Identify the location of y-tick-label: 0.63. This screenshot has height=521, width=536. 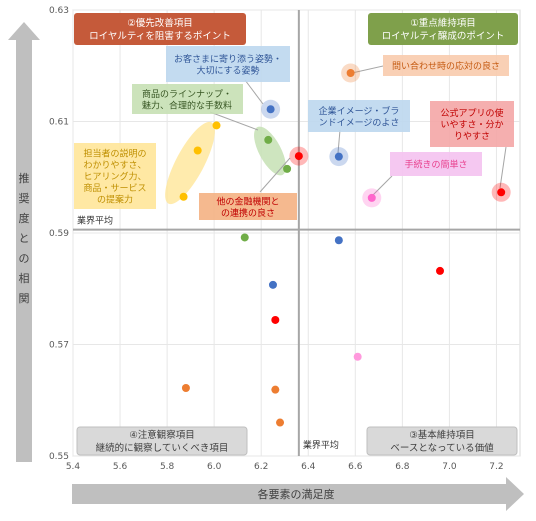
(59, 11).